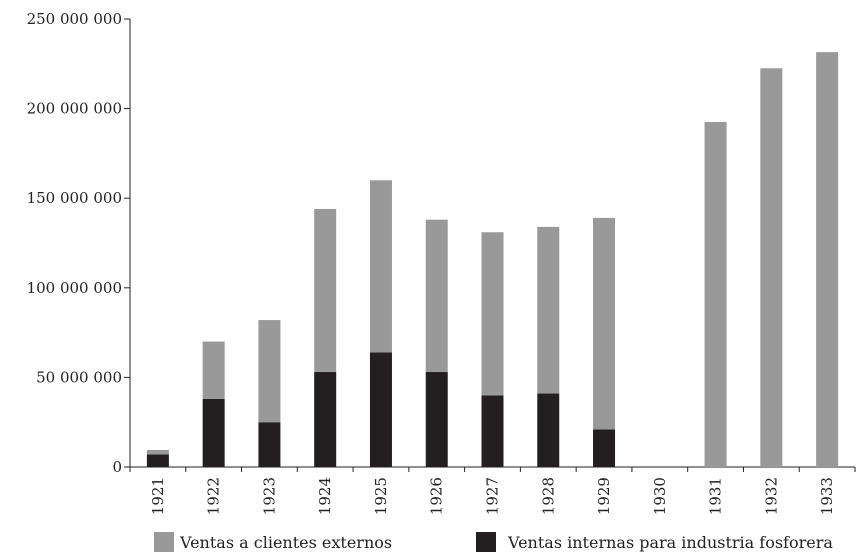 Image resolution: width=859 pixels, height=552 pixels. Describe the element at coordinates (325, 290) in the screenshot. I see `bar-external-1924` at that location.